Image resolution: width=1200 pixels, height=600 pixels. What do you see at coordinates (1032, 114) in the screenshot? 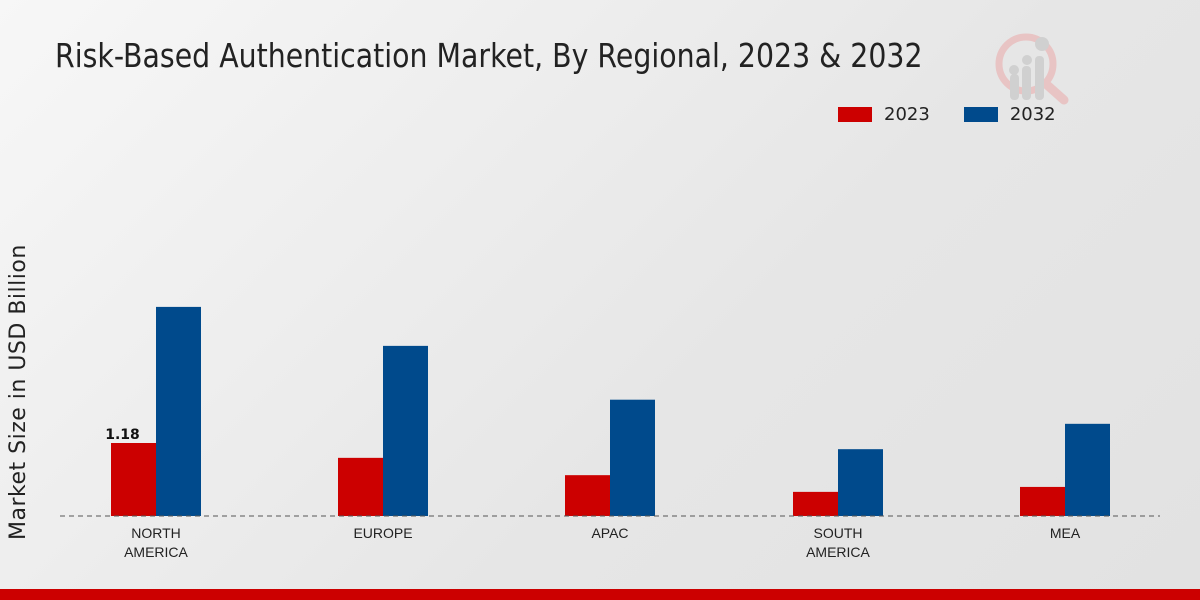
I see `legend-label: 2032` at bounding box center [1032, 114].